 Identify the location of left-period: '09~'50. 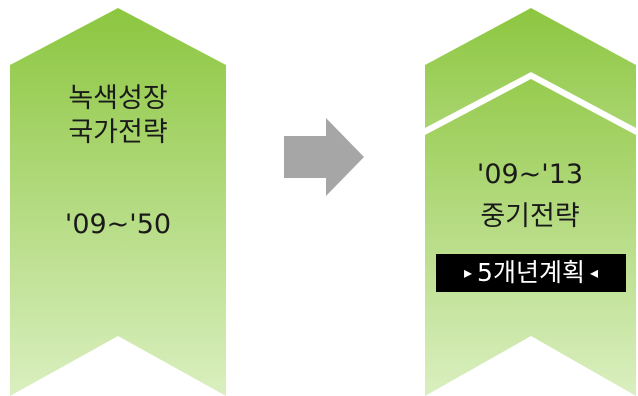
(118, 224).